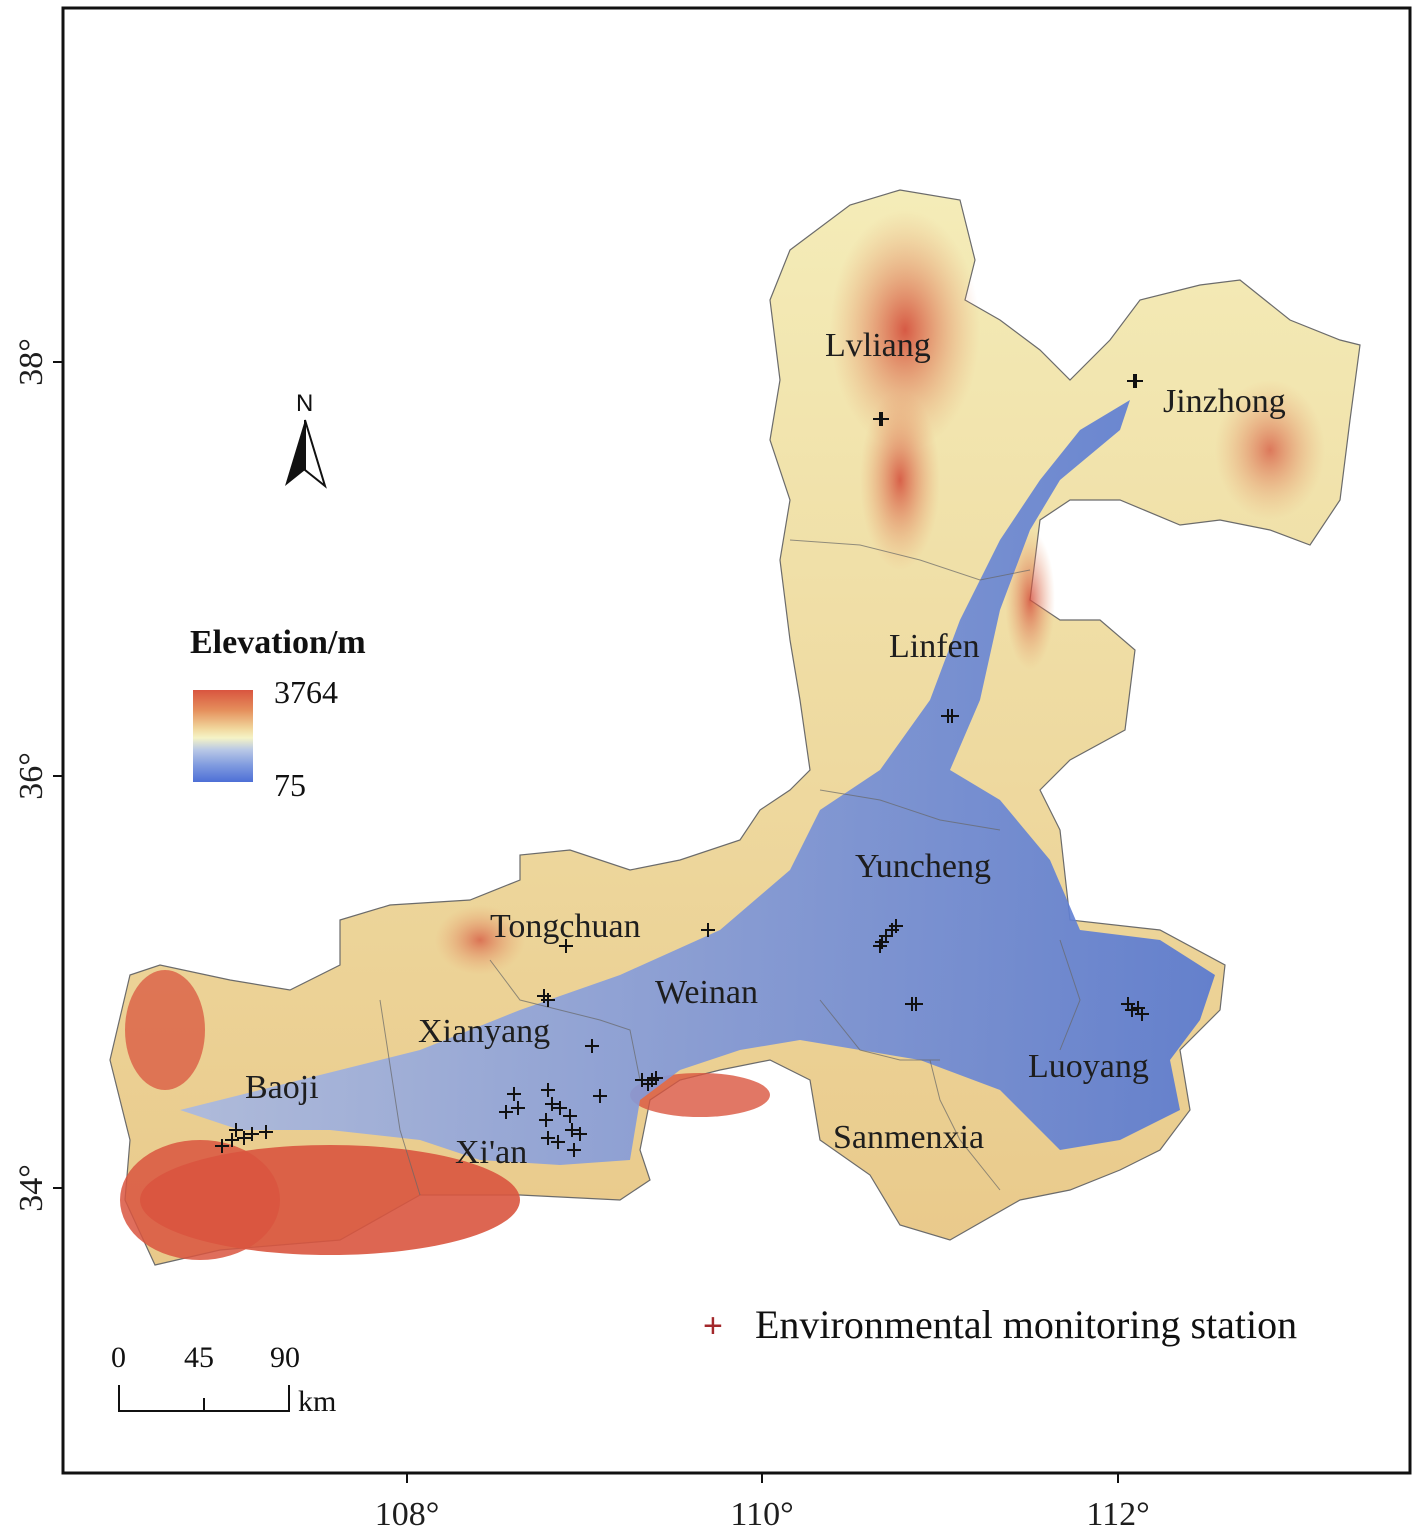 The height and width of the screenshot is (1535, 1418). Describe the element at coordinates (223, 736) in the screenshot. I see `legend-color-ramp` at that location.